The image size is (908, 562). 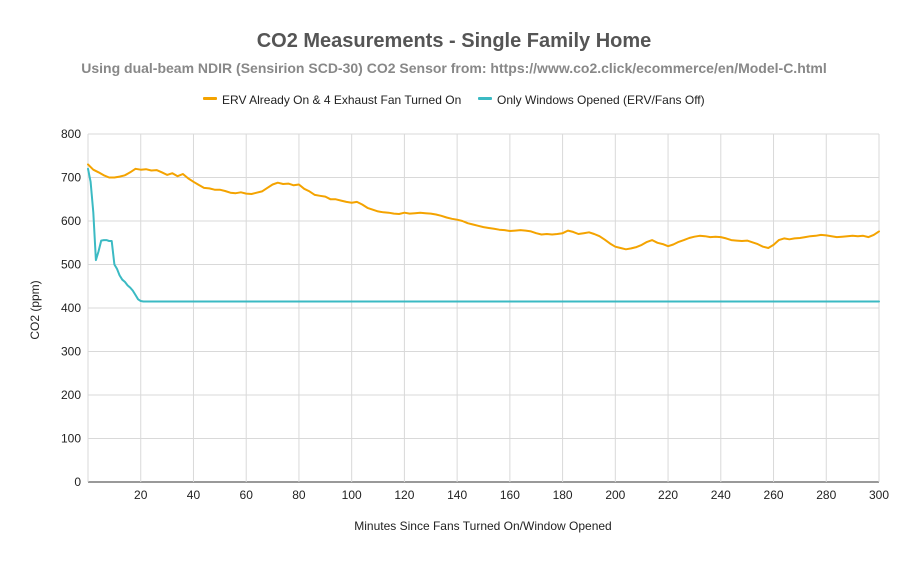 What do you see at coordinates (826, 495) in the screenshot?
I see `x-tick-label: 280` at bounding box center [826, 495].